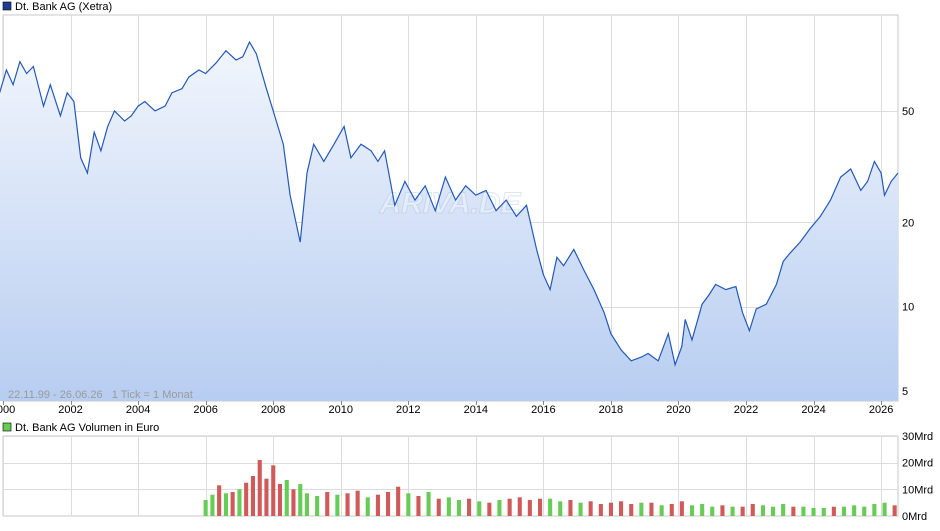 The height and width of the screenshot is (531, 940). Describe the element at coordinates (908, 308) in the screenshot. I see `price-y-tick-label: 10` at that location.